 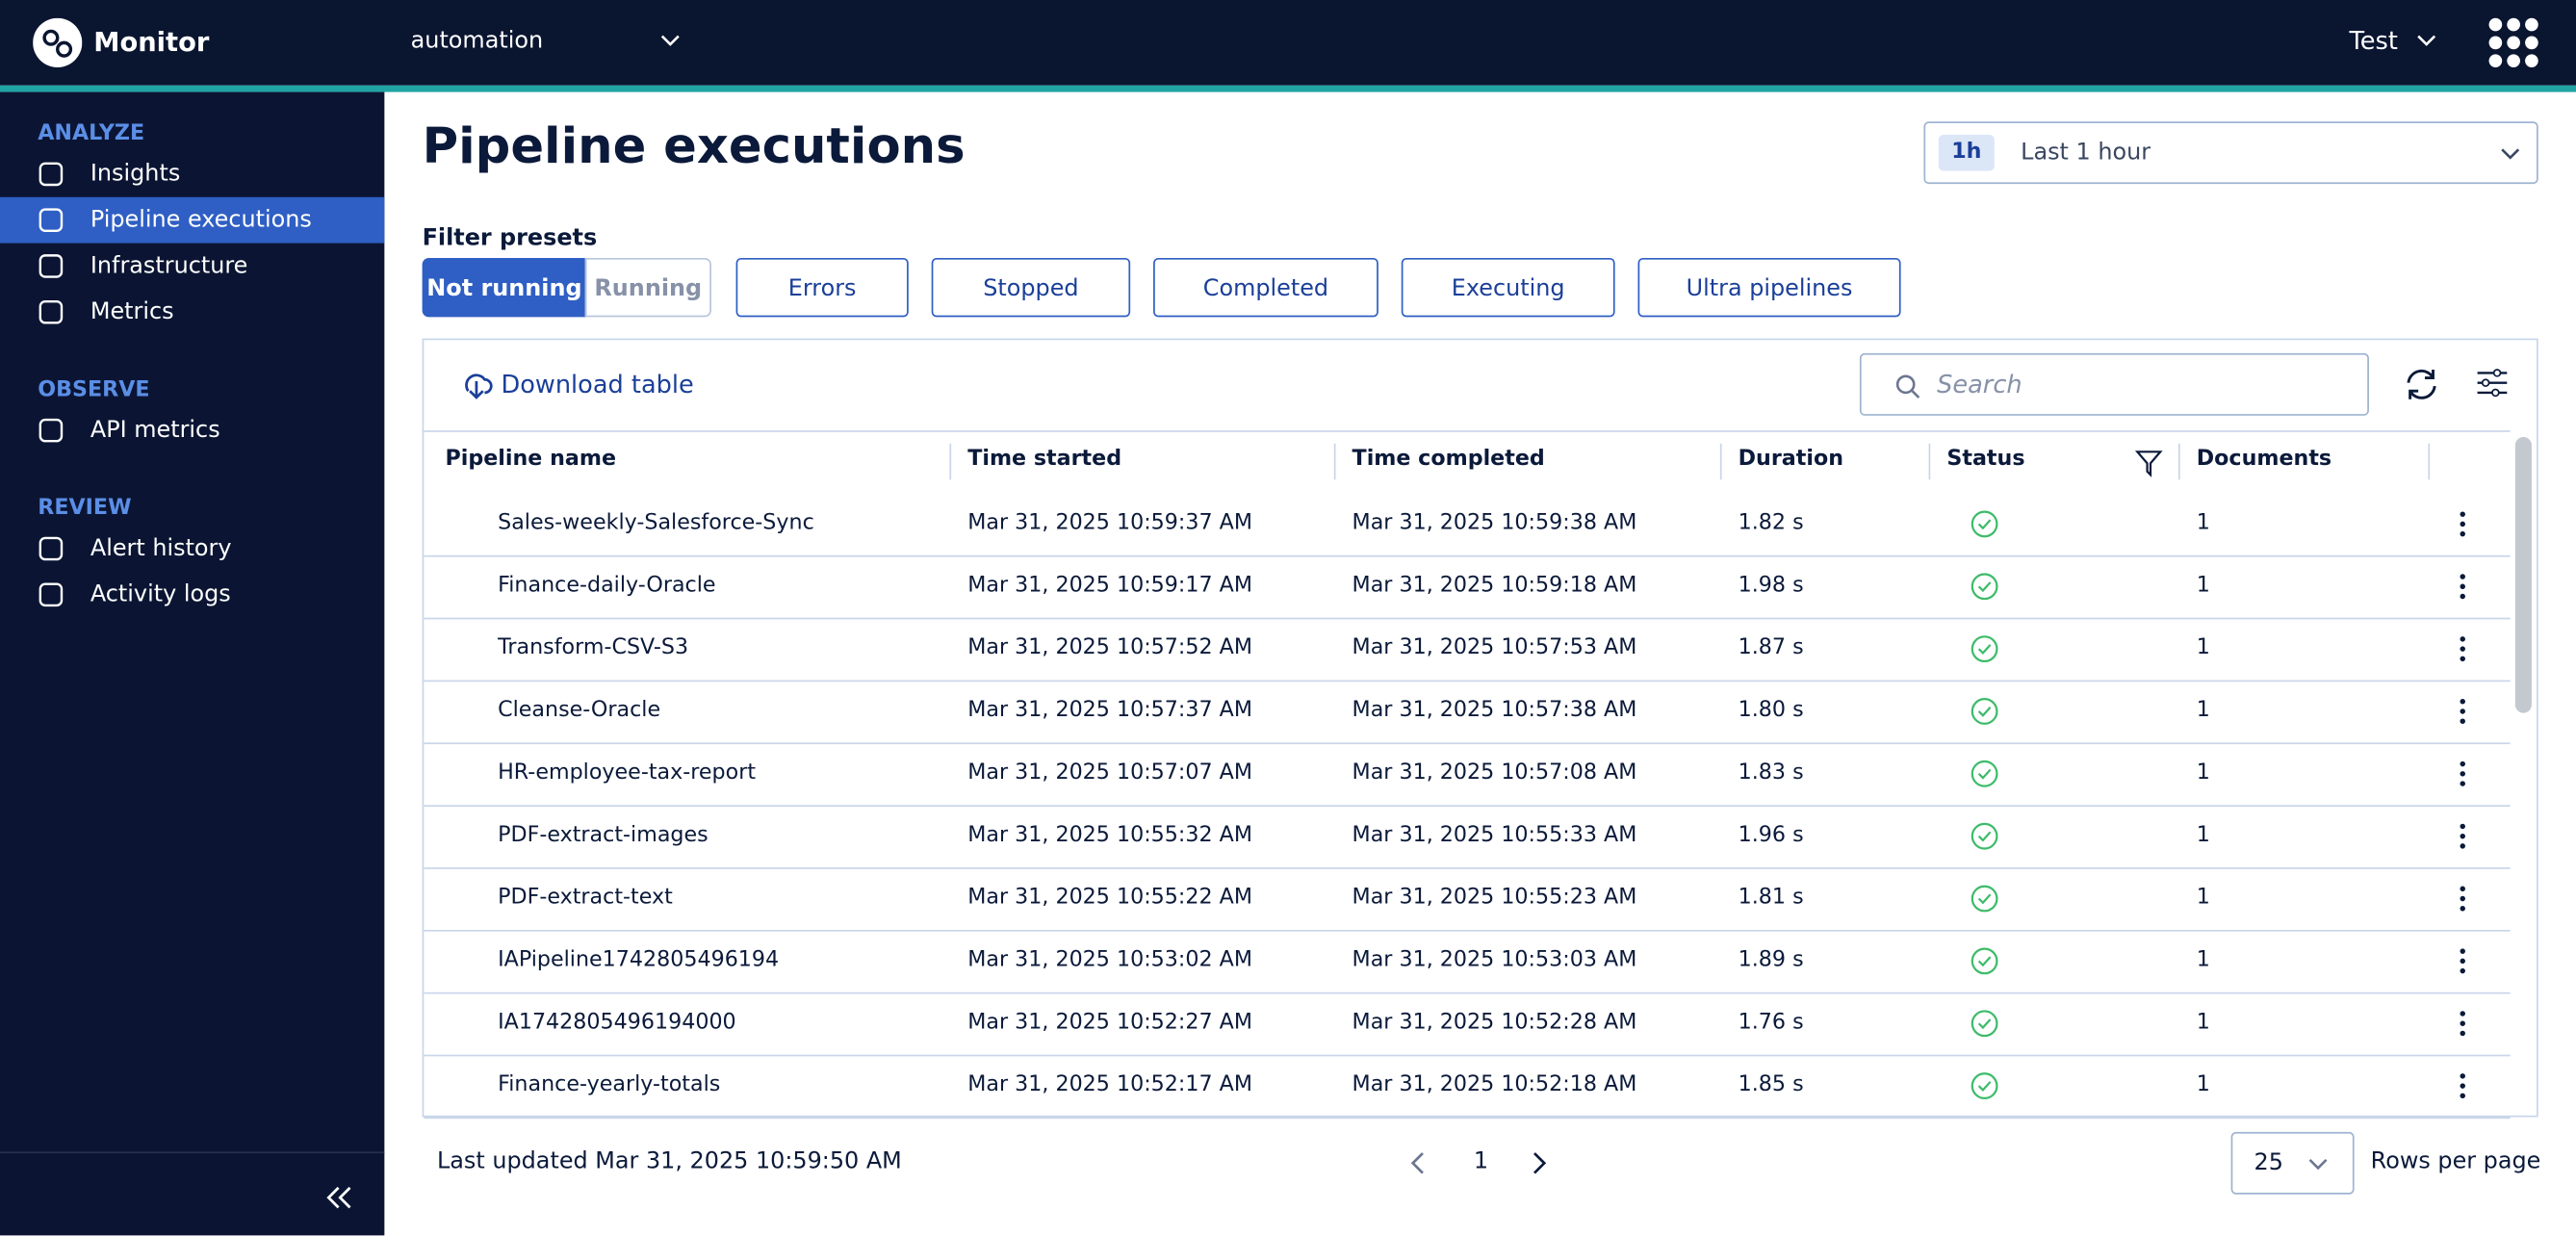 I want to click on table-cell: Mar 31, 2025 10:59:17 AM, so click(x=1109, y=586).